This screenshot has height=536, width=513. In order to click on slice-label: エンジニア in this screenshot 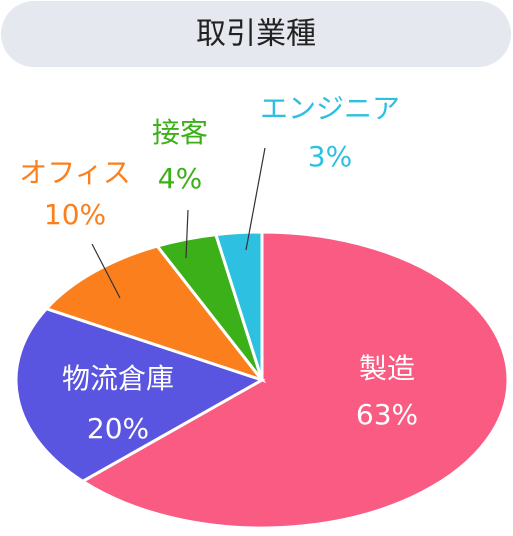, I will do `click(330, 108)`.